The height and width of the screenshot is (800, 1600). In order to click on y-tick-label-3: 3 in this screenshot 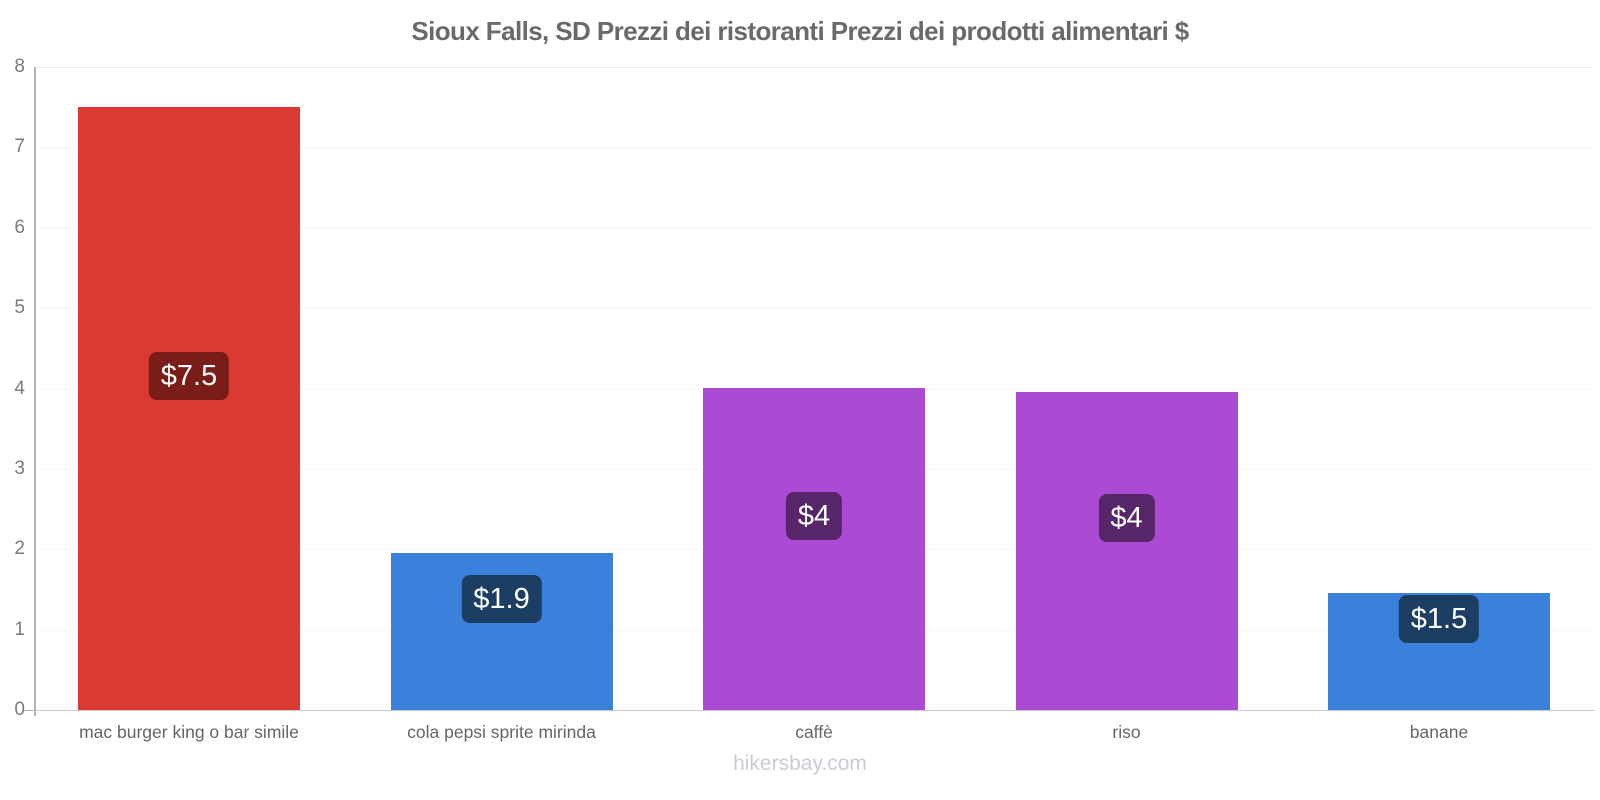, I will do `click(19, 468)`.